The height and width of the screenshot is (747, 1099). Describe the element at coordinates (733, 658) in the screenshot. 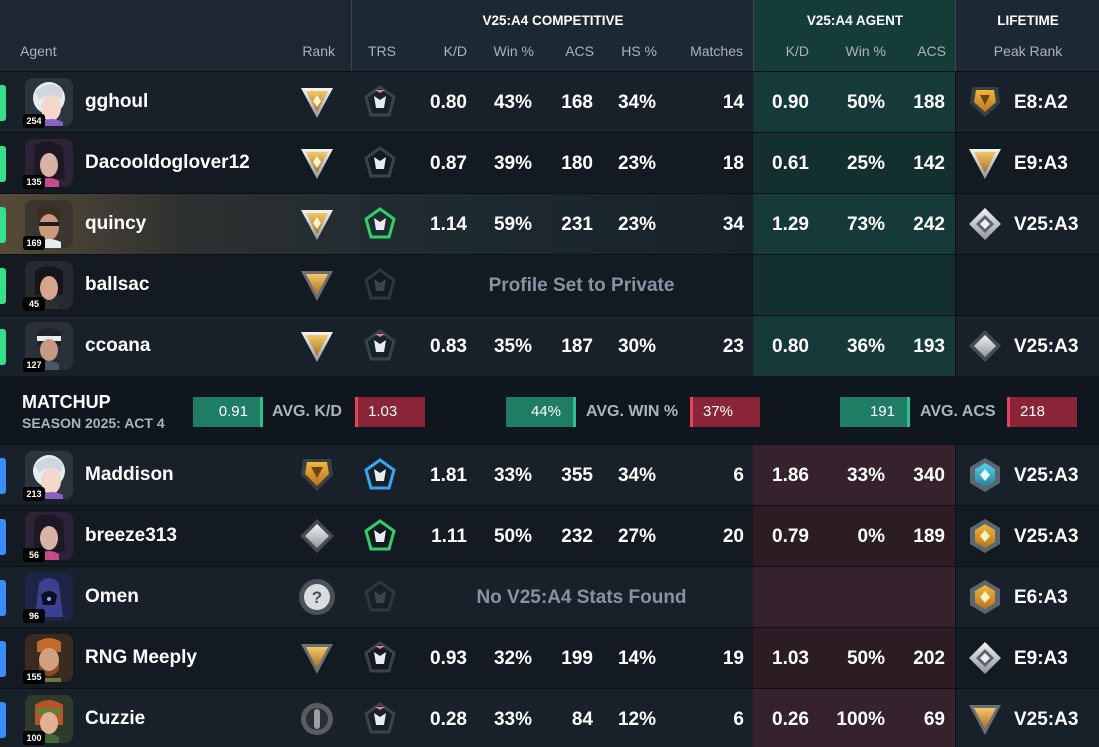

I see `matches-value: 19` at that location.